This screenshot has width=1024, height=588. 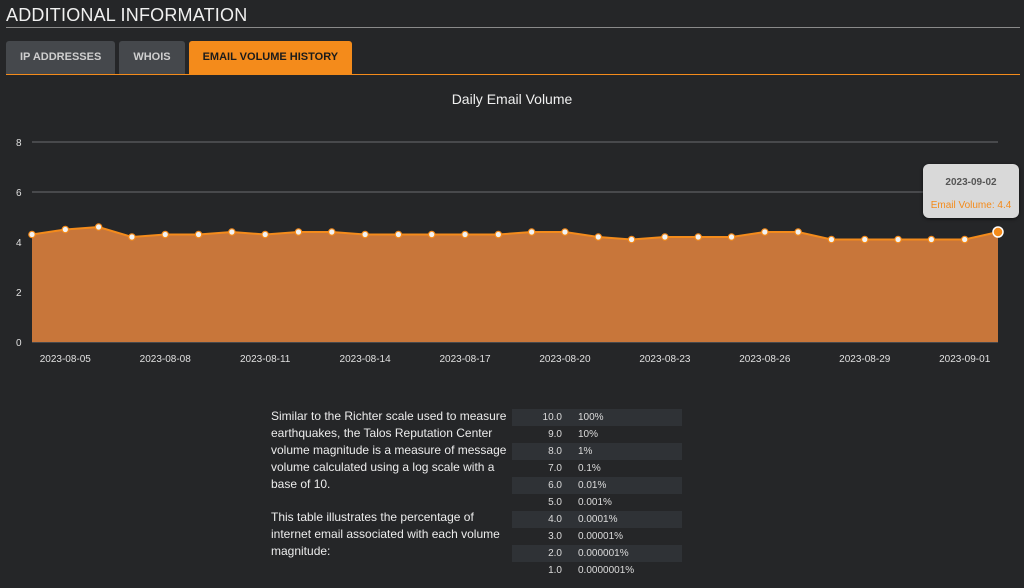 What do you see at coordinates (630, 485) in the screenshot?
I see `percent-cell: 0.01%` at bounding box center [630, 485].